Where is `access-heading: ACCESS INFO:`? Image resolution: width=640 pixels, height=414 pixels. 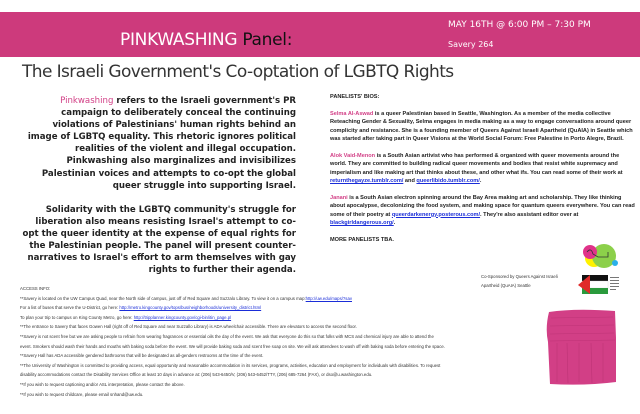 access-heading: ACCESS INFO: is located at coordinates (35, 288).